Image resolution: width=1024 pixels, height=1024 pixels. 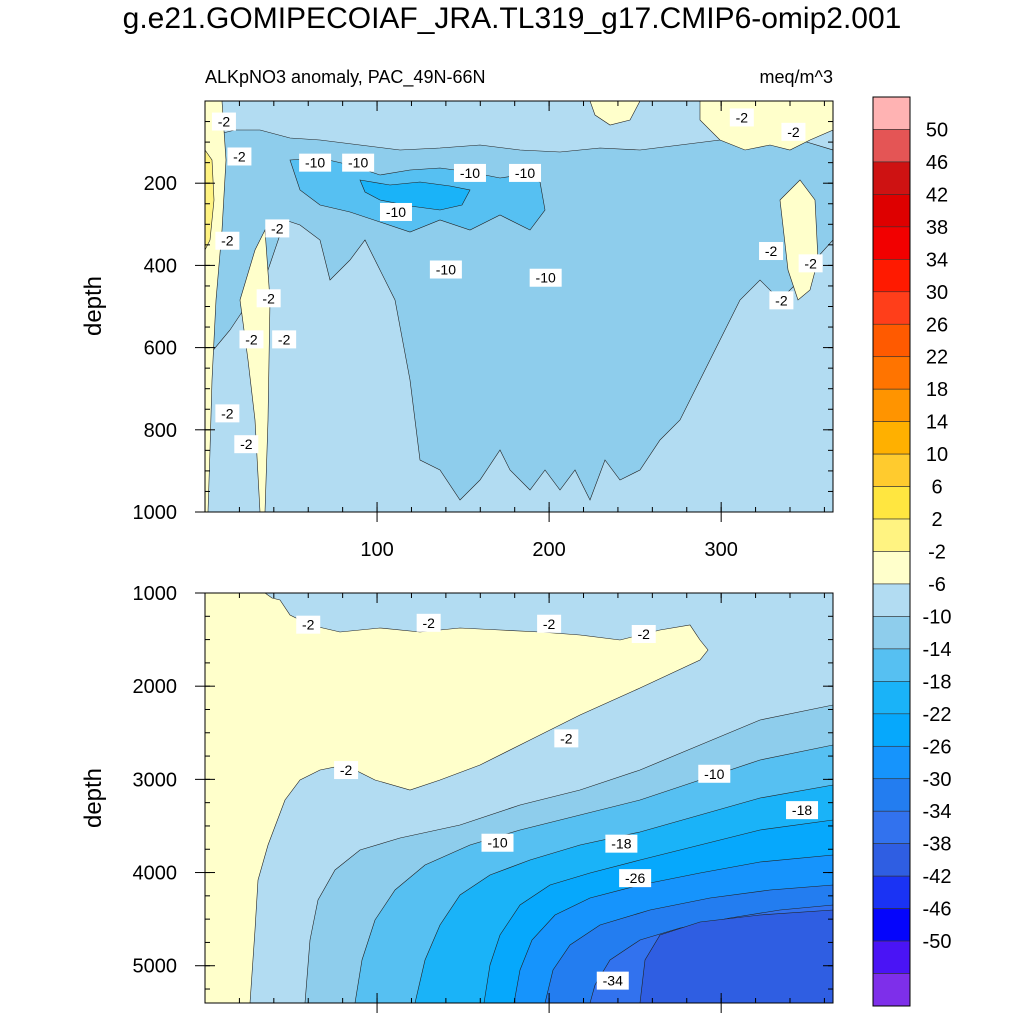 I want to click on colorbar-label: -38, so click(x=937, y=845).